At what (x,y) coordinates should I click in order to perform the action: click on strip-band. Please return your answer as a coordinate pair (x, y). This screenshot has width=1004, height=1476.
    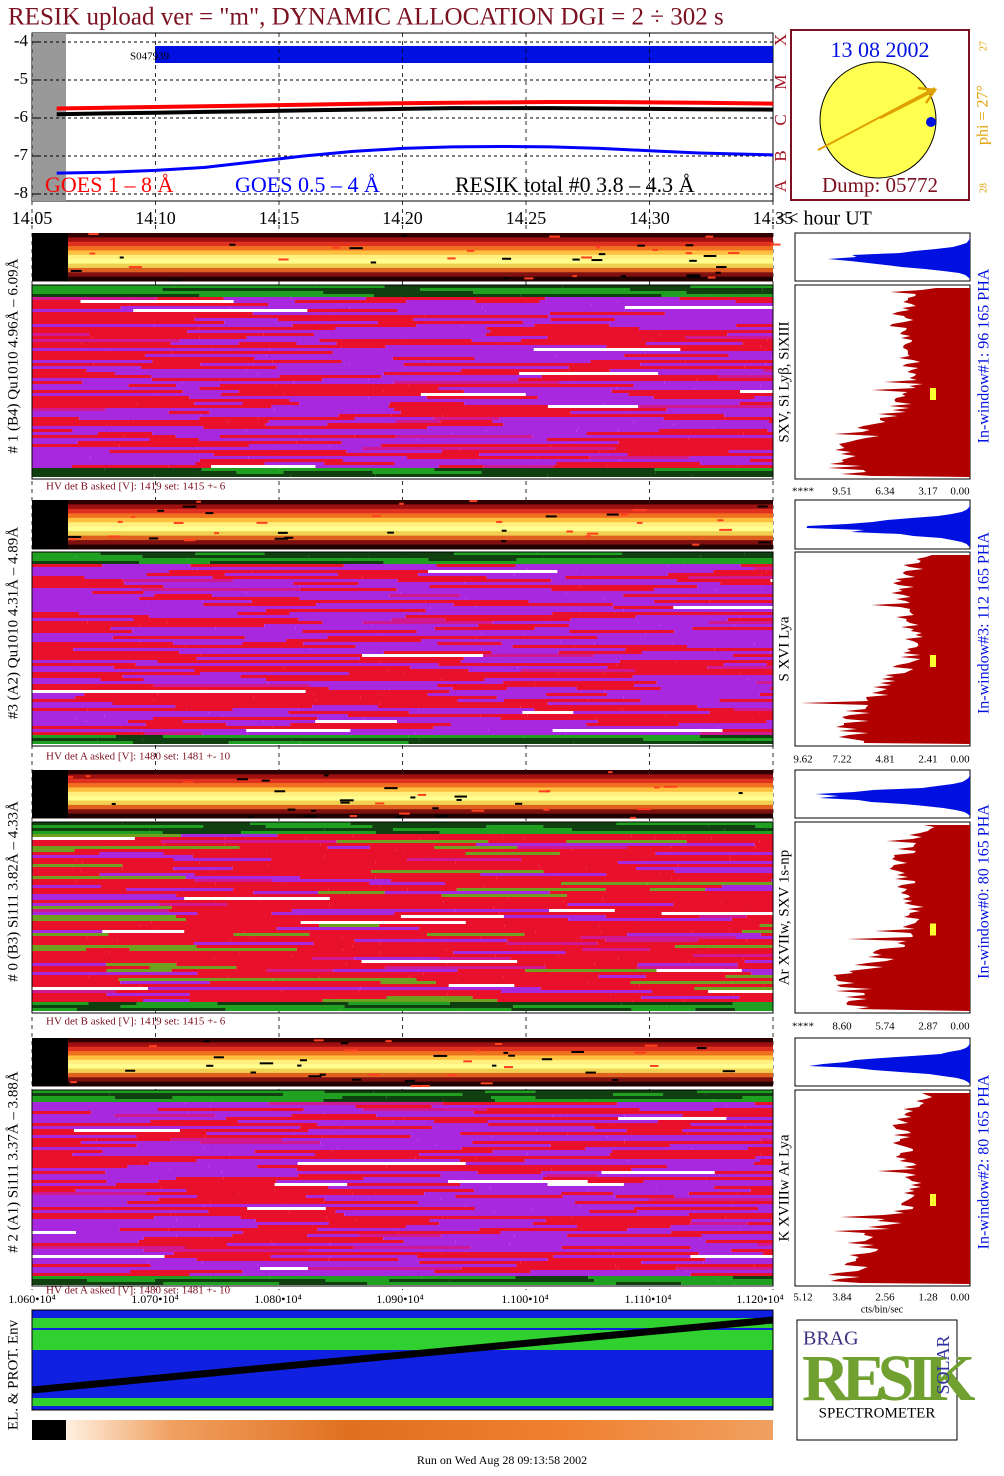
    Looking at the image, I should click on (402, 507).